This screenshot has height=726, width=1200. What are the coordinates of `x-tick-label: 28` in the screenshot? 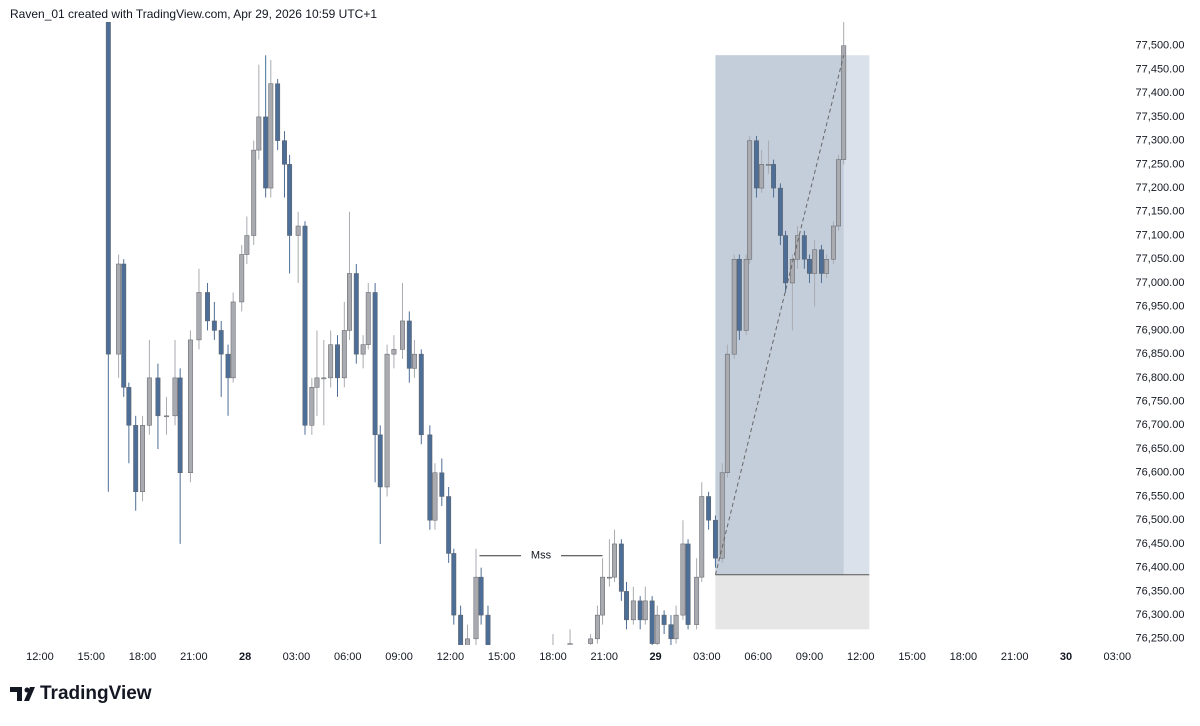 It's located at (245, 657).